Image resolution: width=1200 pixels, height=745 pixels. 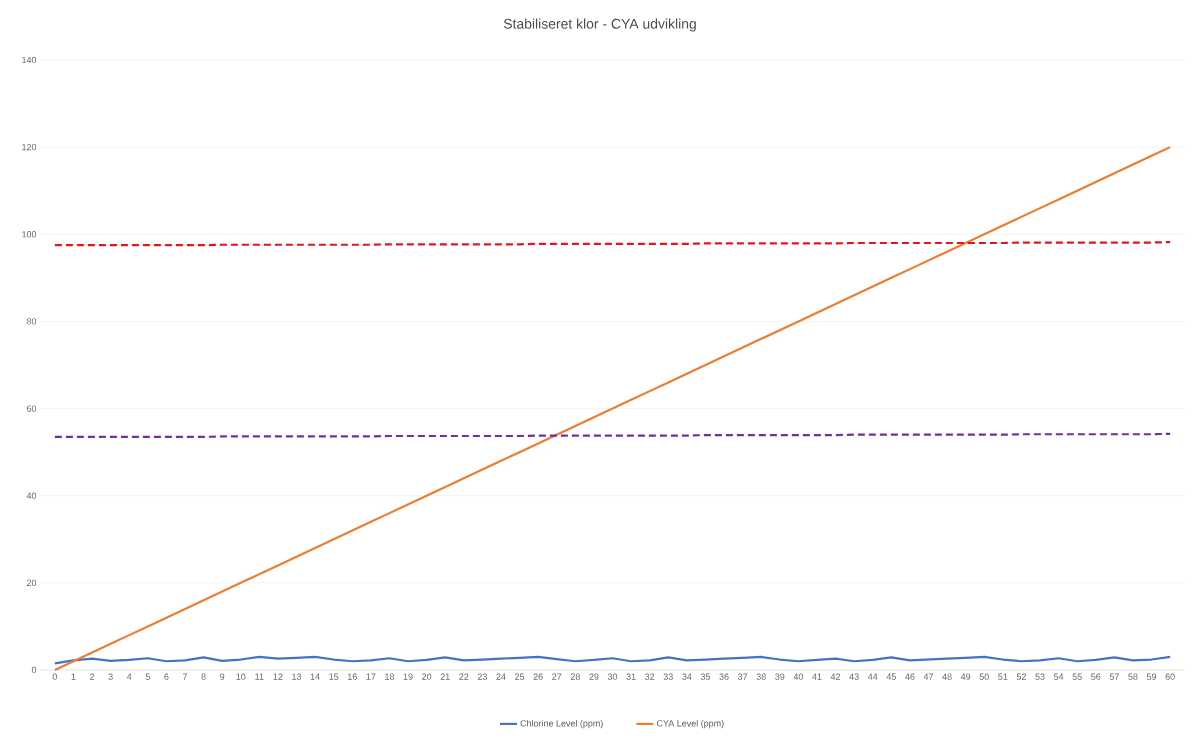 What do you see at coordinates (668, 676) in the screenshot?
I see `x-tick-label: 33` at bounding box center [668, 676].